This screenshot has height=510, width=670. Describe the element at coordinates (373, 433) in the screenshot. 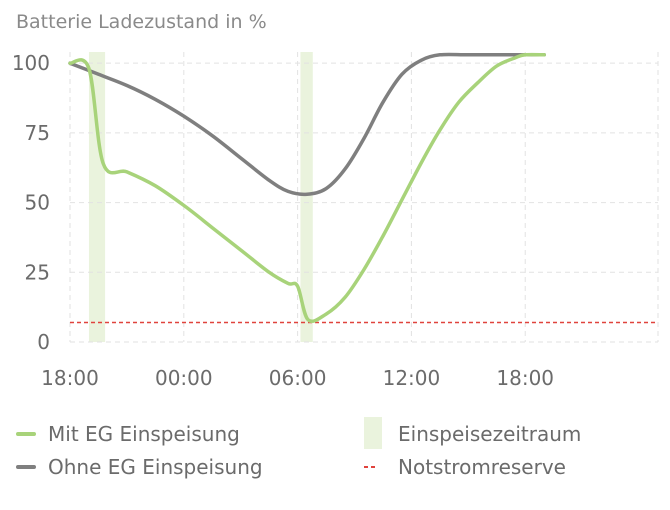

I see `legend-swatch-einspeisezeitraum` at that location.